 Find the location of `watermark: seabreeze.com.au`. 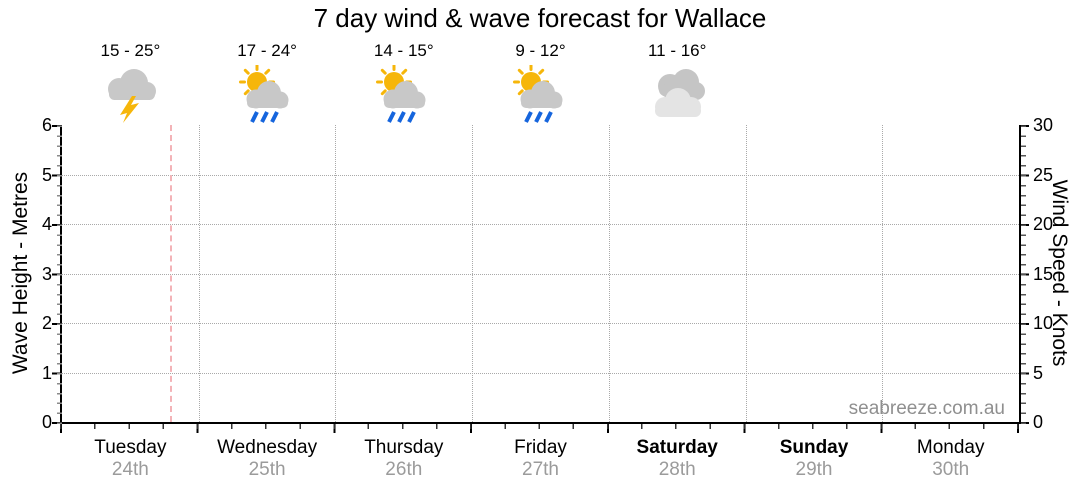

watermark: seabreeze.com.au is located at coordinates (926, 408).